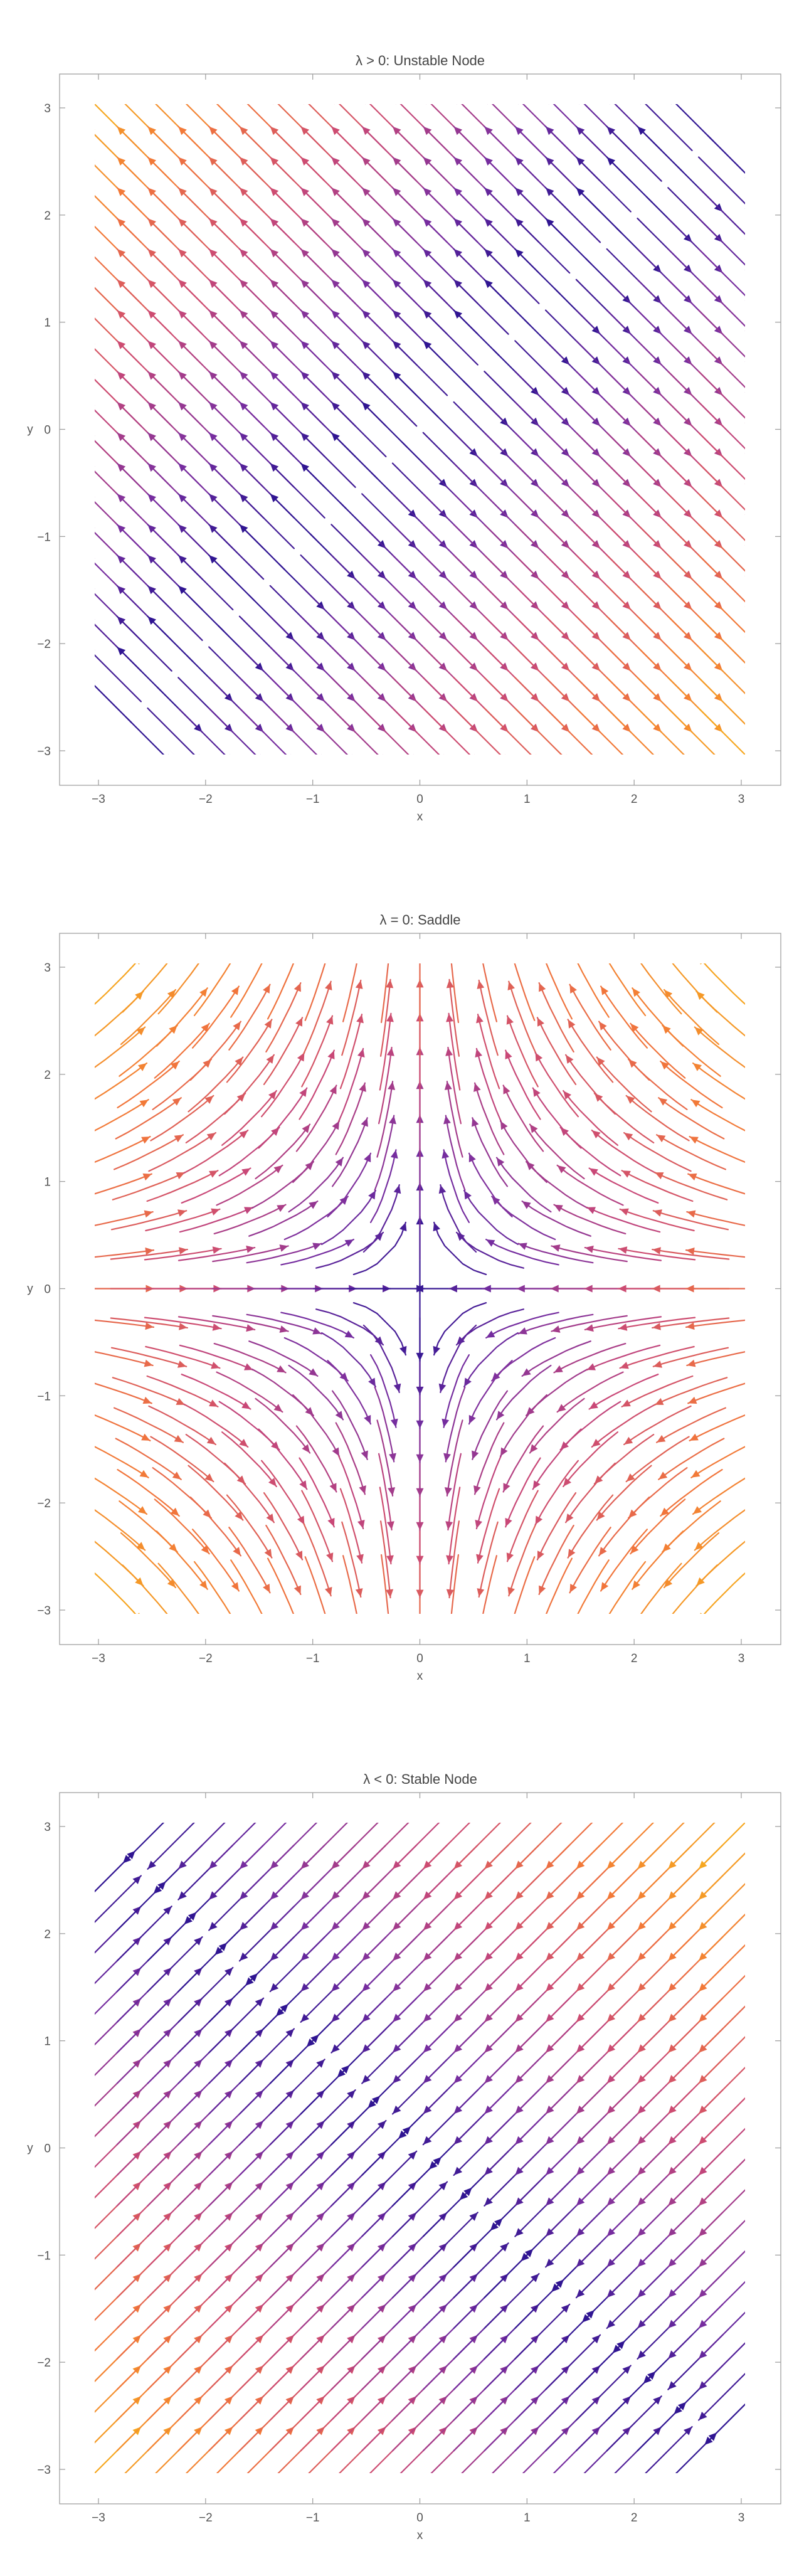  I want to click on y-tick-label: −1, so click(44, 537).